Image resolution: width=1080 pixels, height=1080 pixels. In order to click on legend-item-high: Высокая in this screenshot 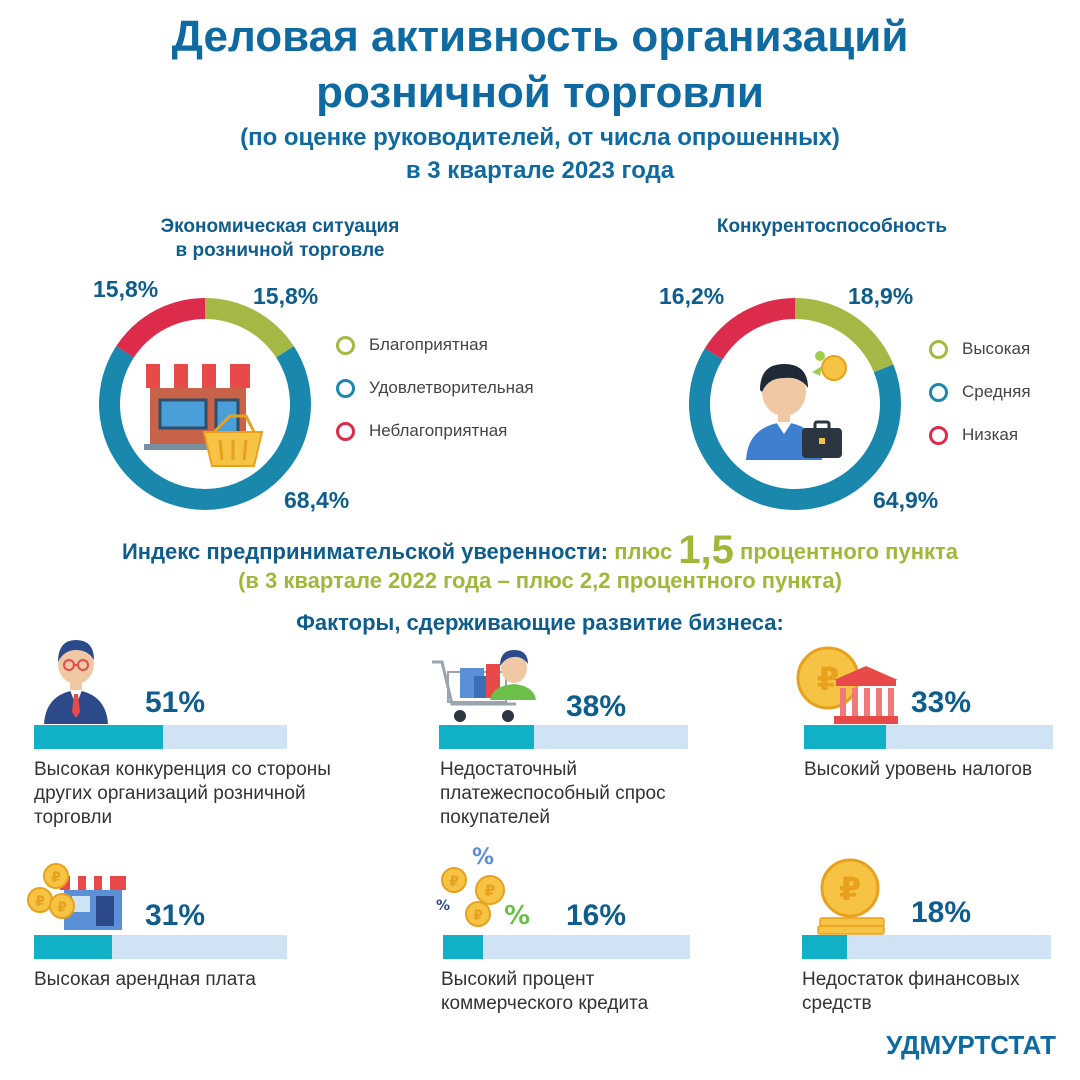, I will do `click(980, 349)`.